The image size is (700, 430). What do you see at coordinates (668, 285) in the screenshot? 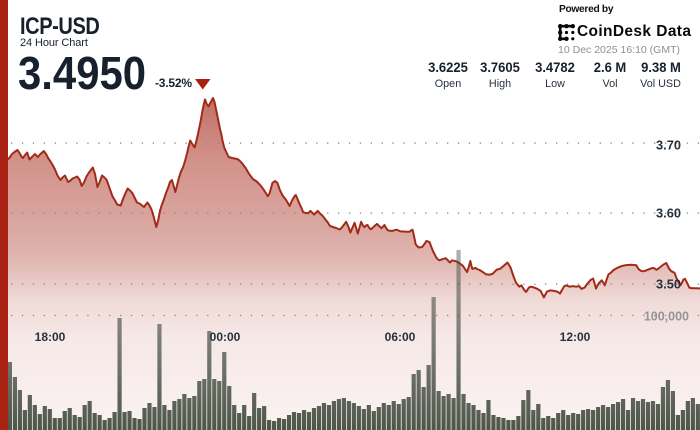
I see `svg-text: 3.50` at bounding box center [668, 285].